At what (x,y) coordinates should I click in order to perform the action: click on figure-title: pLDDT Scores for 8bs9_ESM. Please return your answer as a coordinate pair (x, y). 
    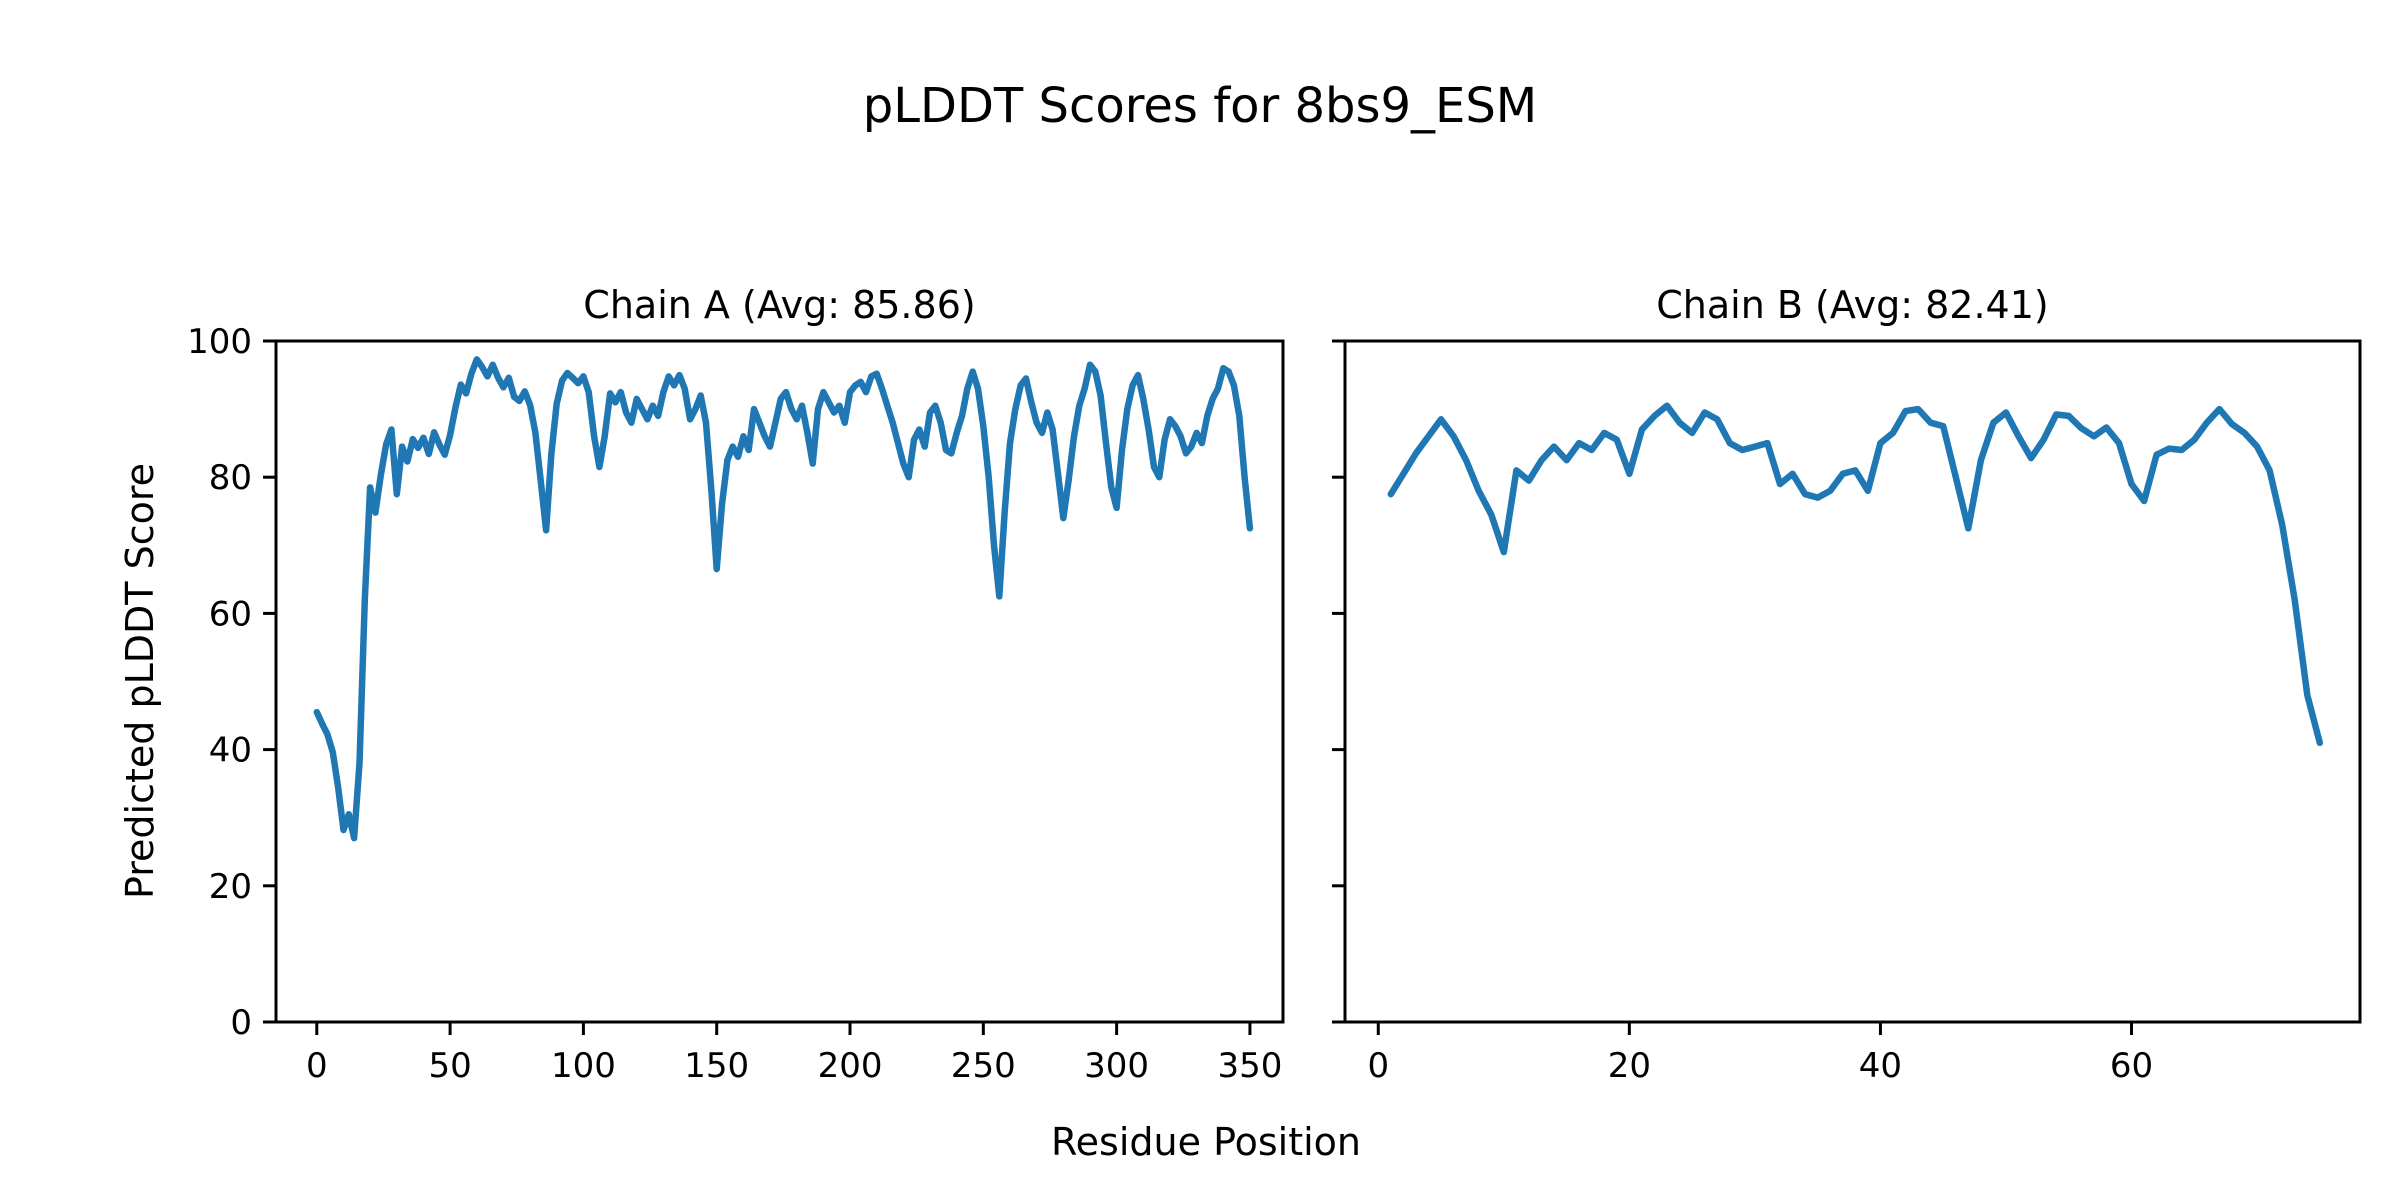
    Looking at the image, I should click on (1200, 106).